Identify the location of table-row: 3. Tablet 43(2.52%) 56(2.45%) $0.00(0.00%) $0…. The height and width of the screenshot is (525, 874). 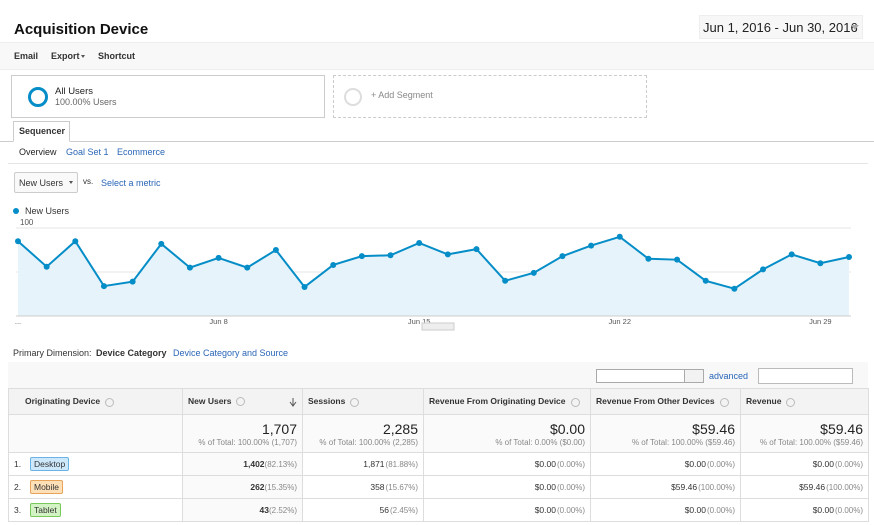
(438, 510).